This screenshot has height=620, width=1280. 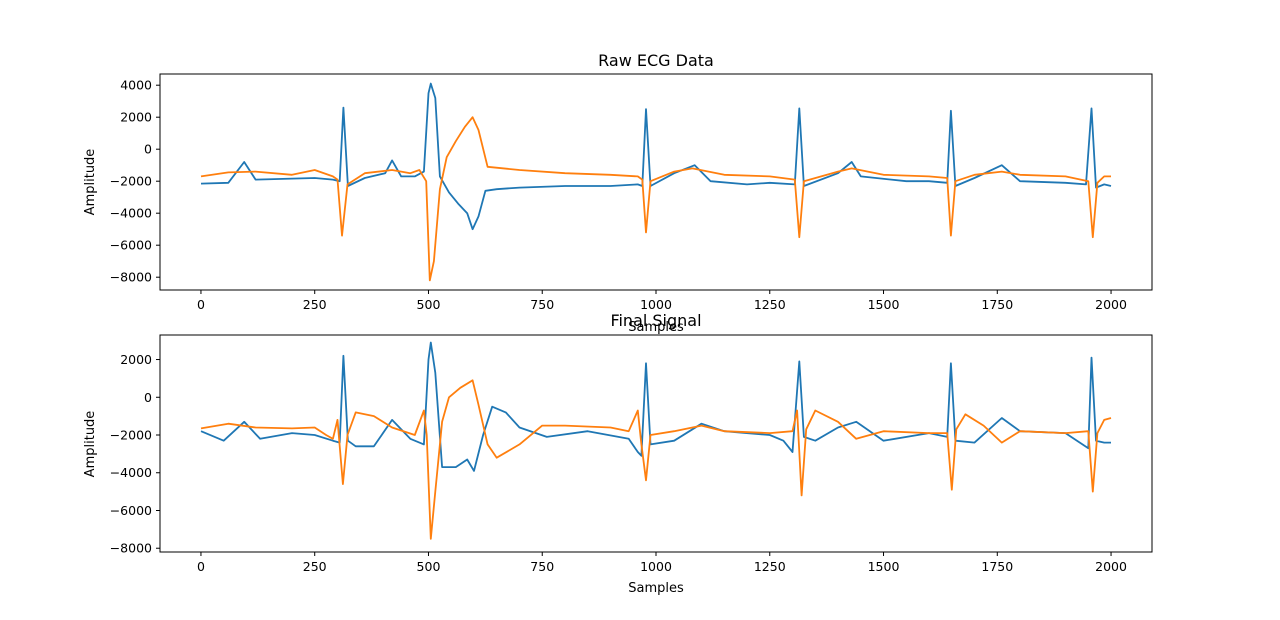 I want to click on y-tick-label: 4000, so click(x=136, y=85).